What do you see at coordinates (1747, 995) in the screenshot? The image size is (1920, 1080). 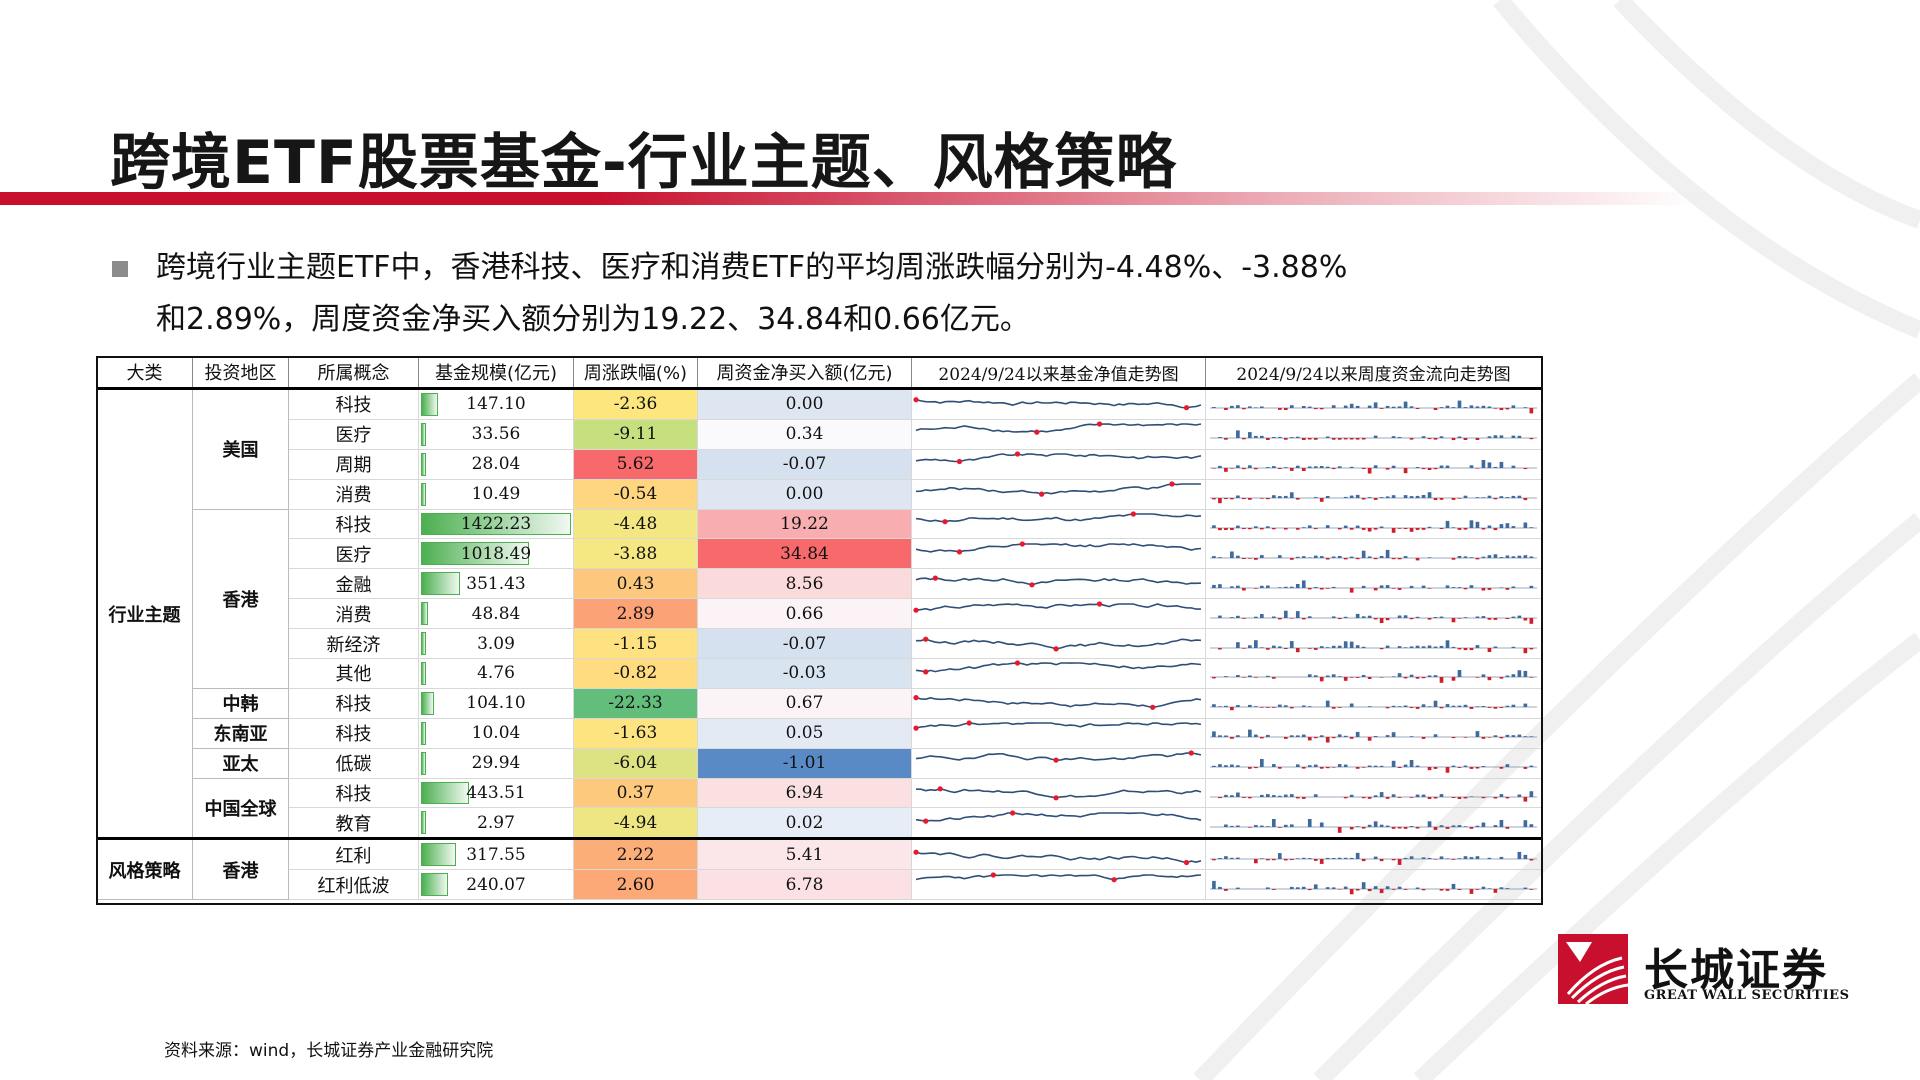 I see `logo-name-en: GREAT WALL SECURITIES` at bounding box center [1747, 995].